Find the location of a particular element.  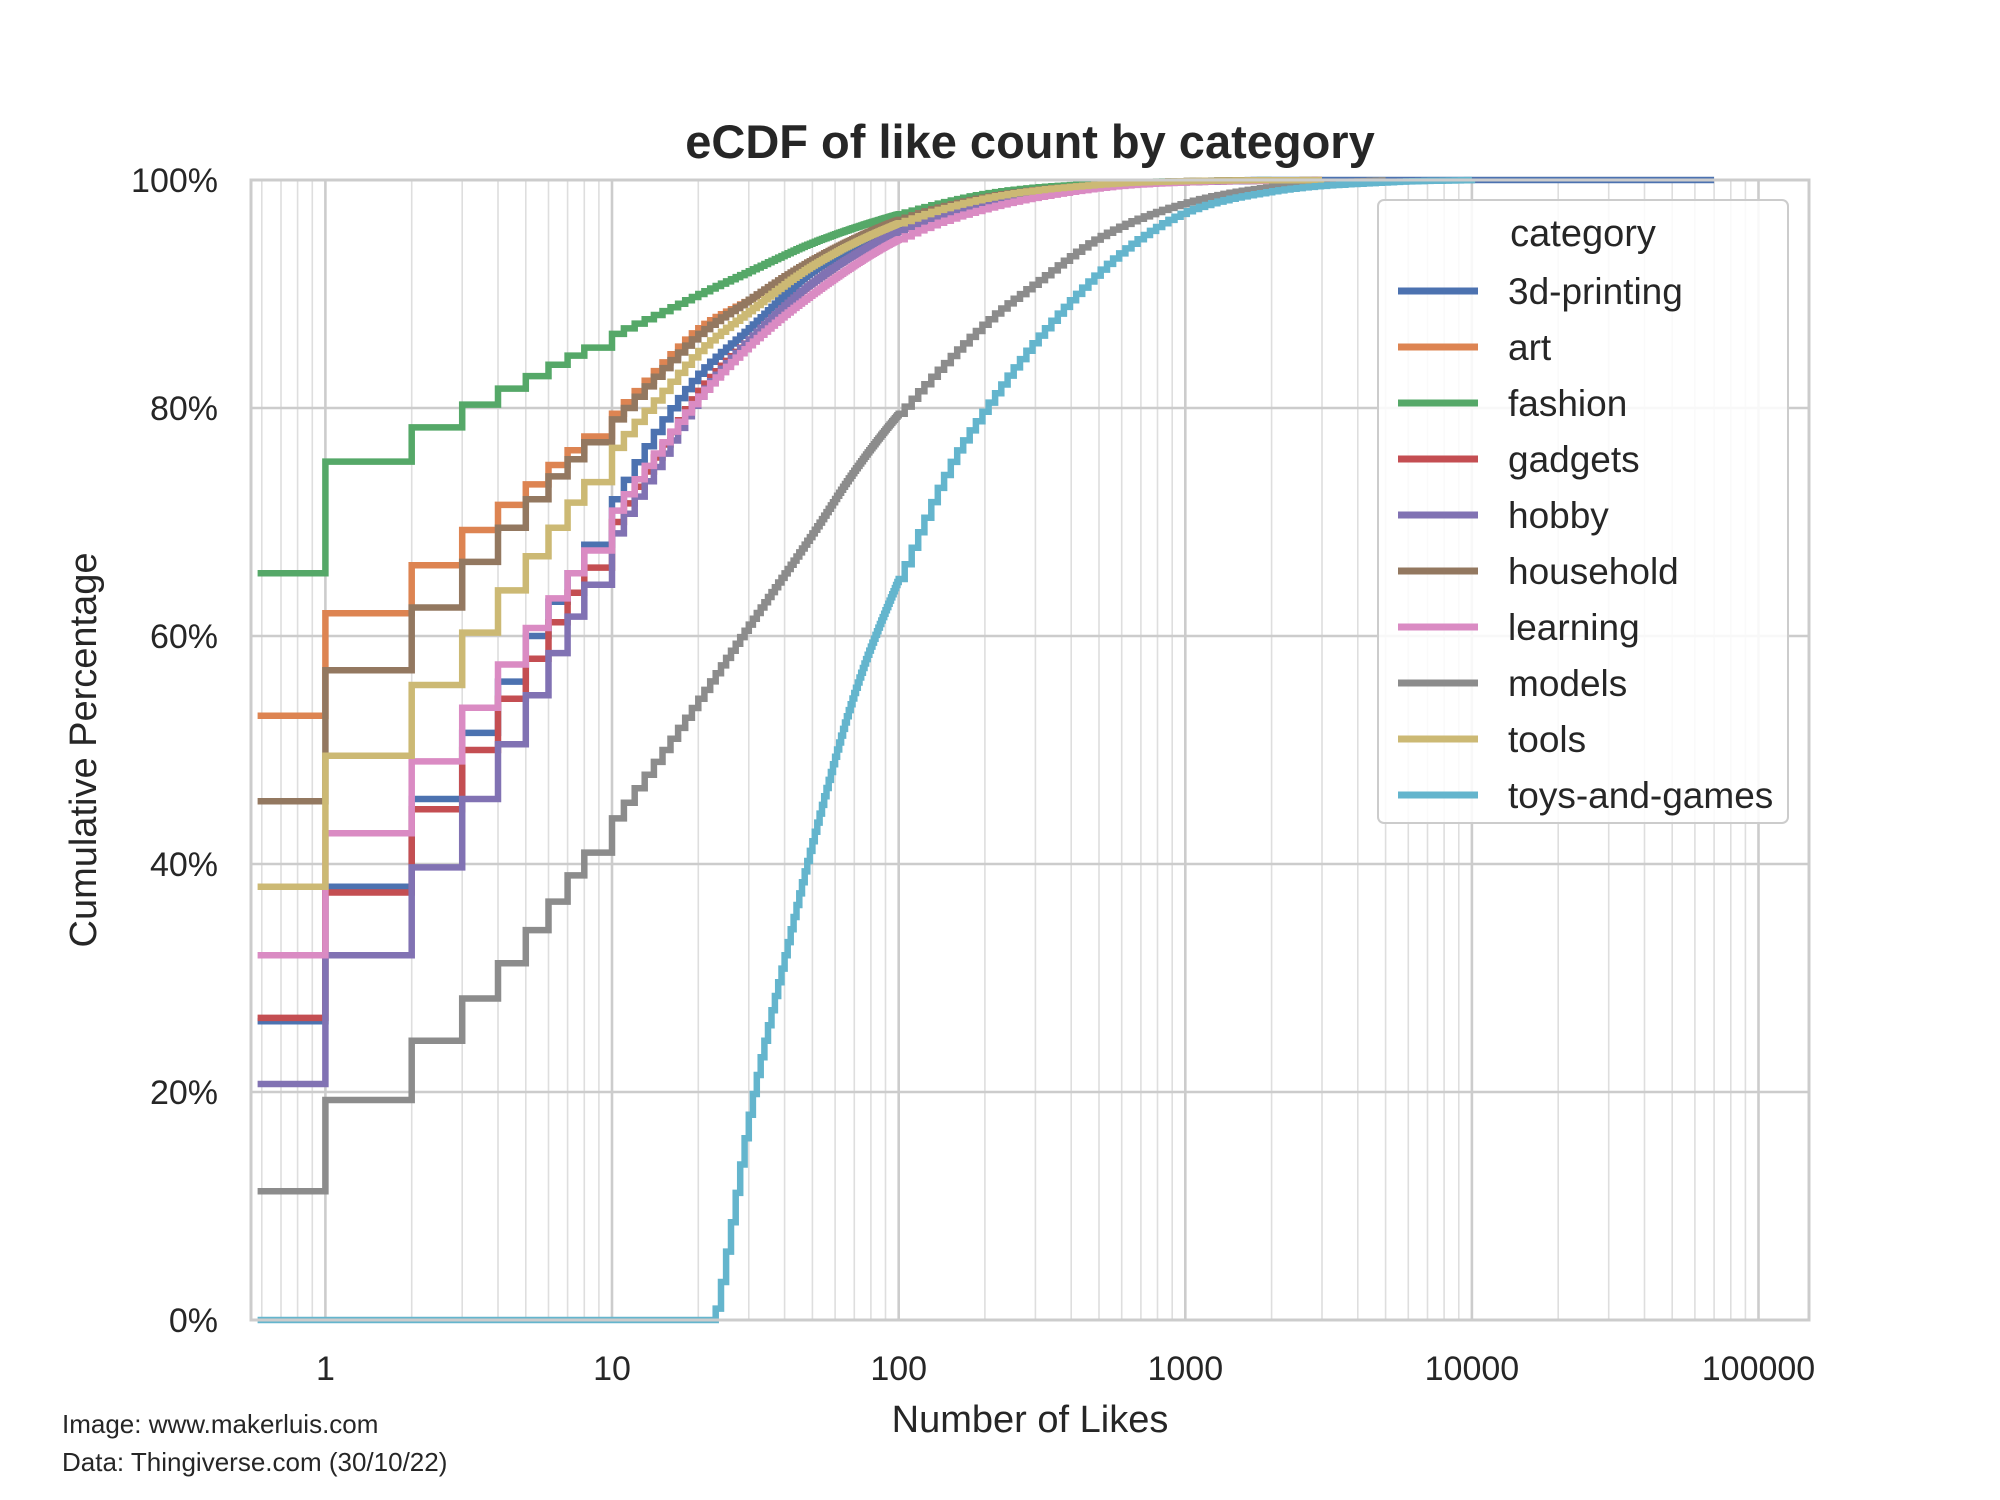

legend-label-hobby: hobby is located at coordinates (1558, 515).